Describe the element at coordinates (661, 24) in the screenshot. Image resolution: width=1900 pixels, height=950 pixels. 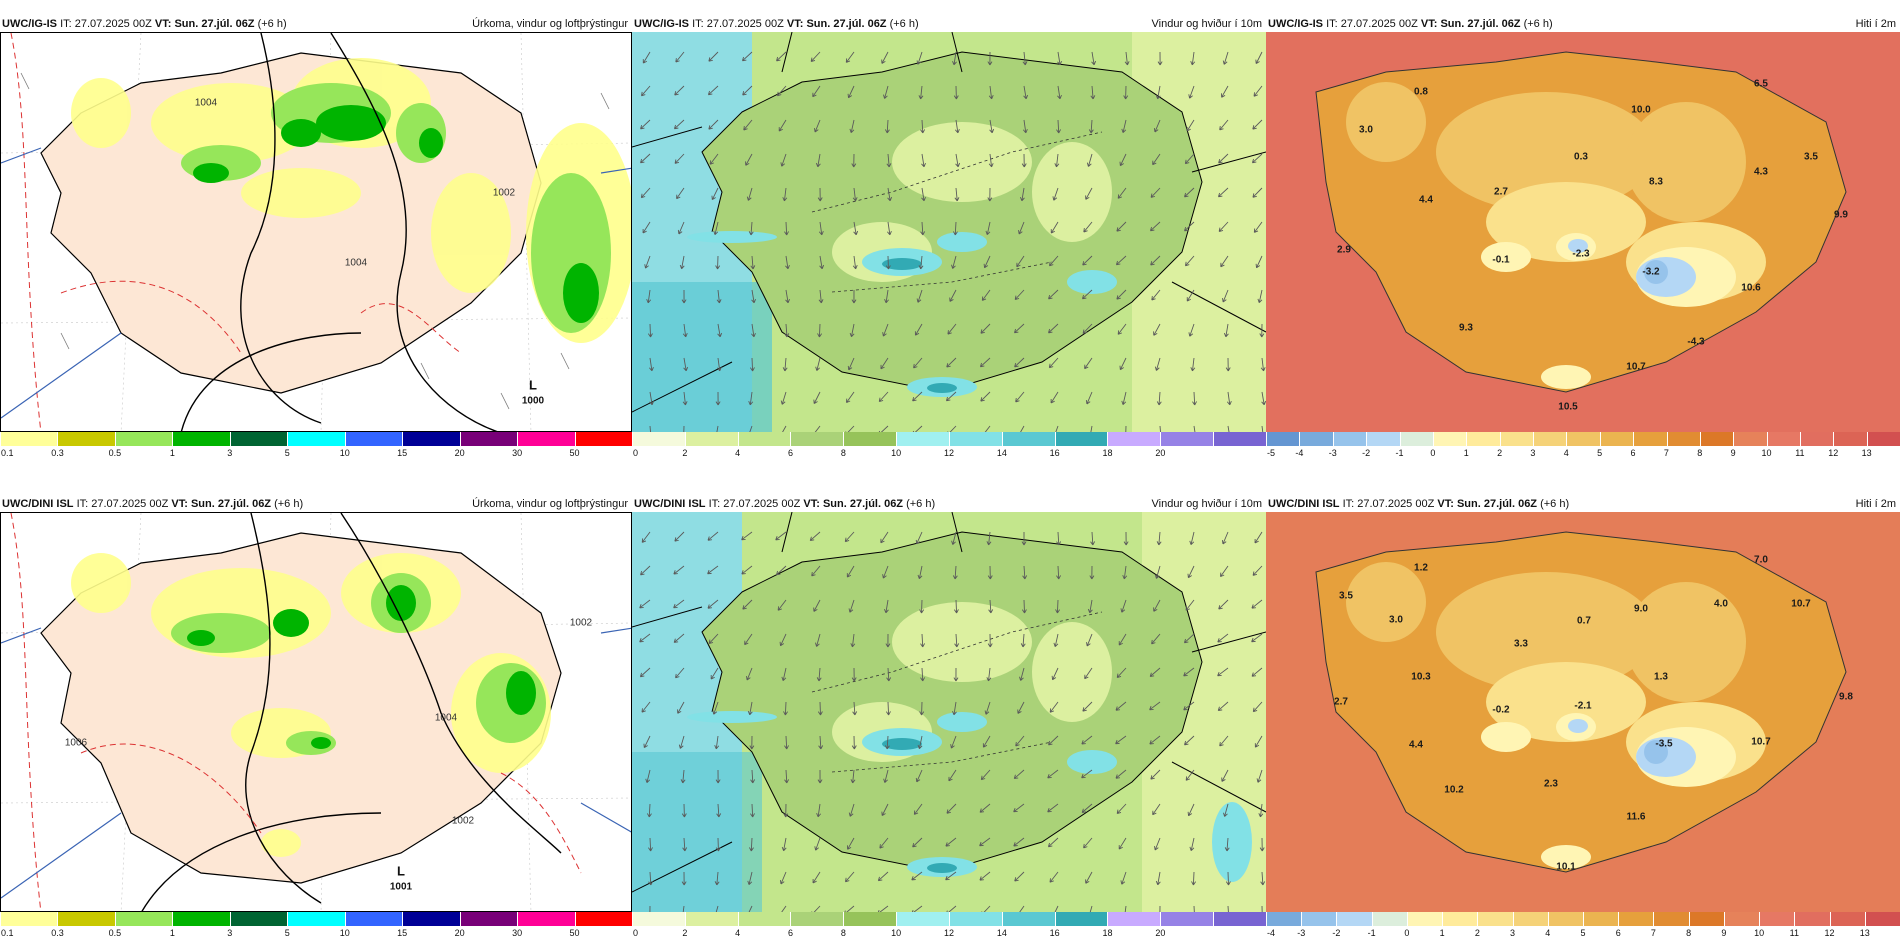
I see `model-name: UWC/IG-IS` at that location.